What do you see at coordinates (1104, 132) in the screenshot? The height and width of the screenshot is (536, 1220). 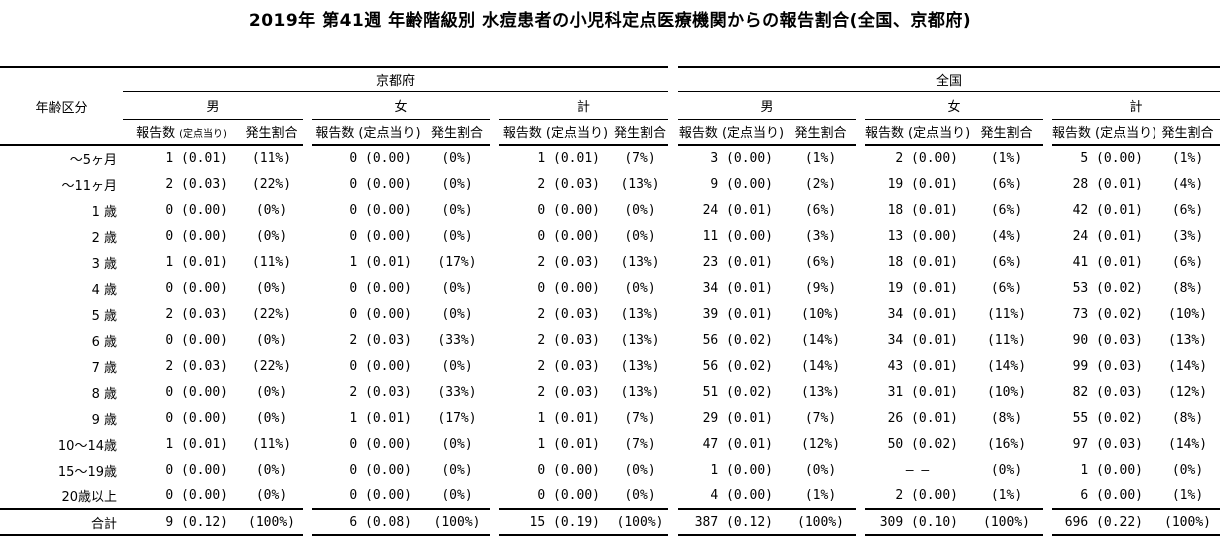 I see `count-header: 報告数 (定点当り)` at bounding box center [1104, 132].